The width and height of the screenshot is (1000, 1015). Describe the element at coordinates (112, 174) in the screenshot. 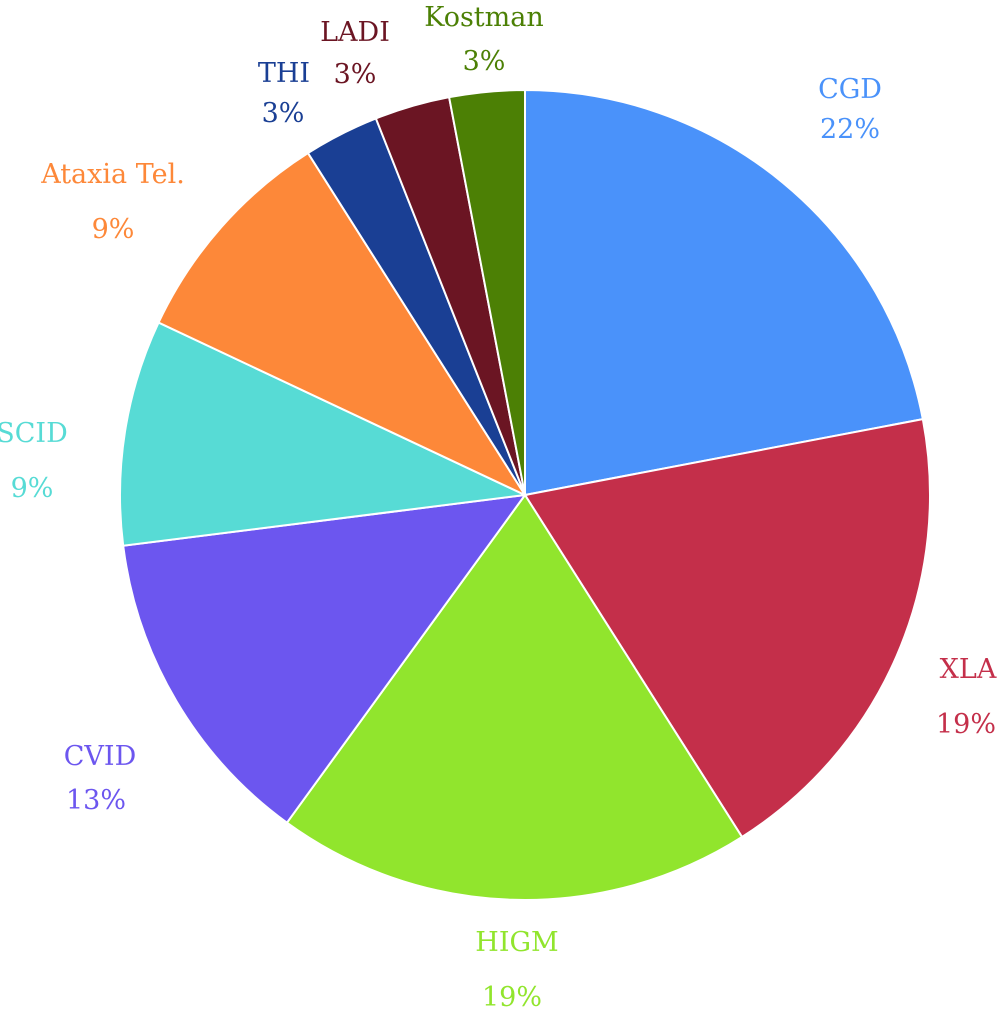

I see `slice-label-ataxia-tel: Ataxia Tel.` at that location.